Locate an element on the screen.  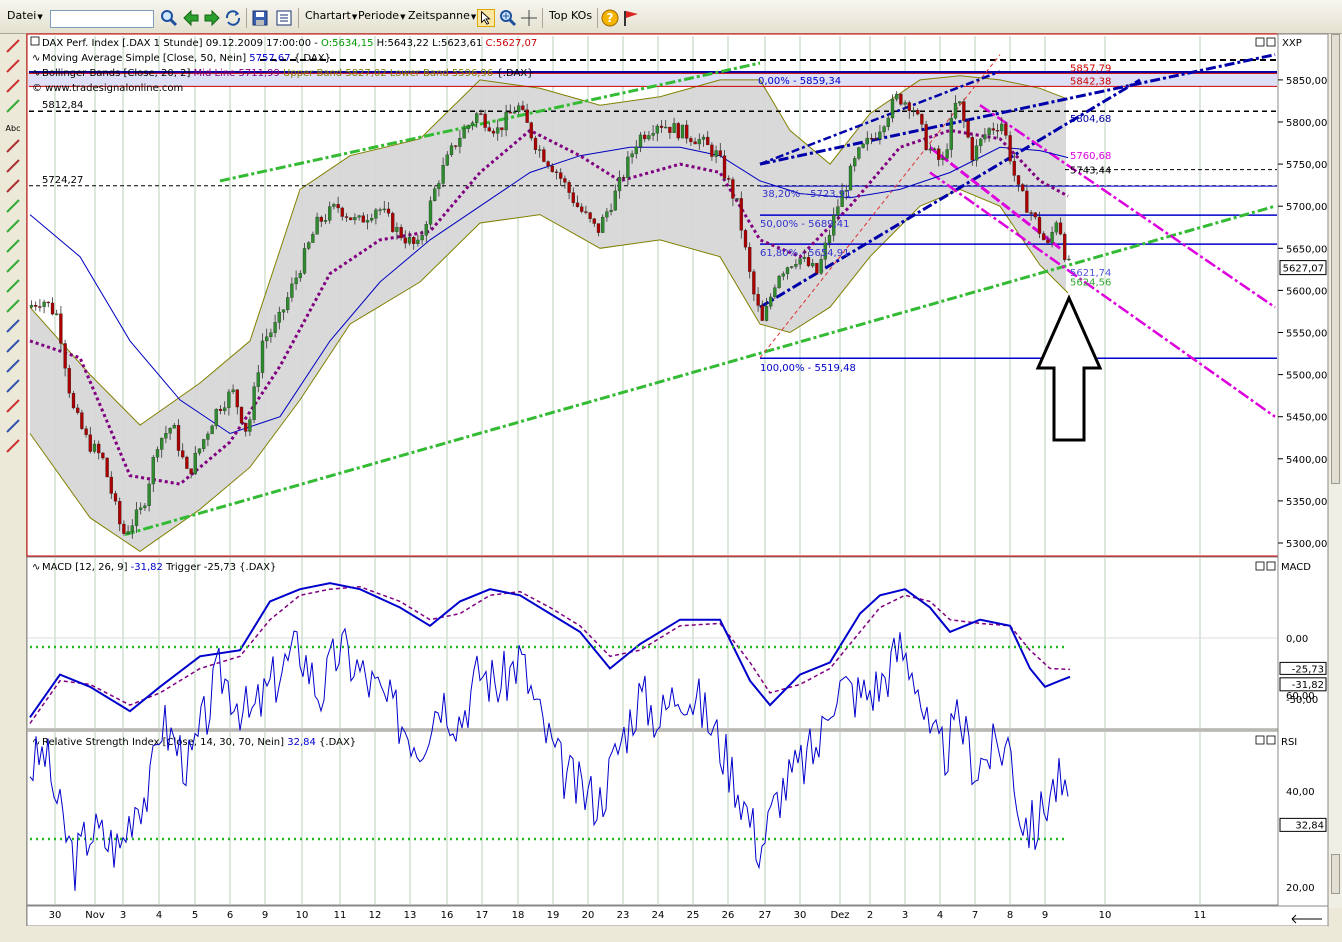
x-tick-label: 13 is located at coordinates (410, 915).